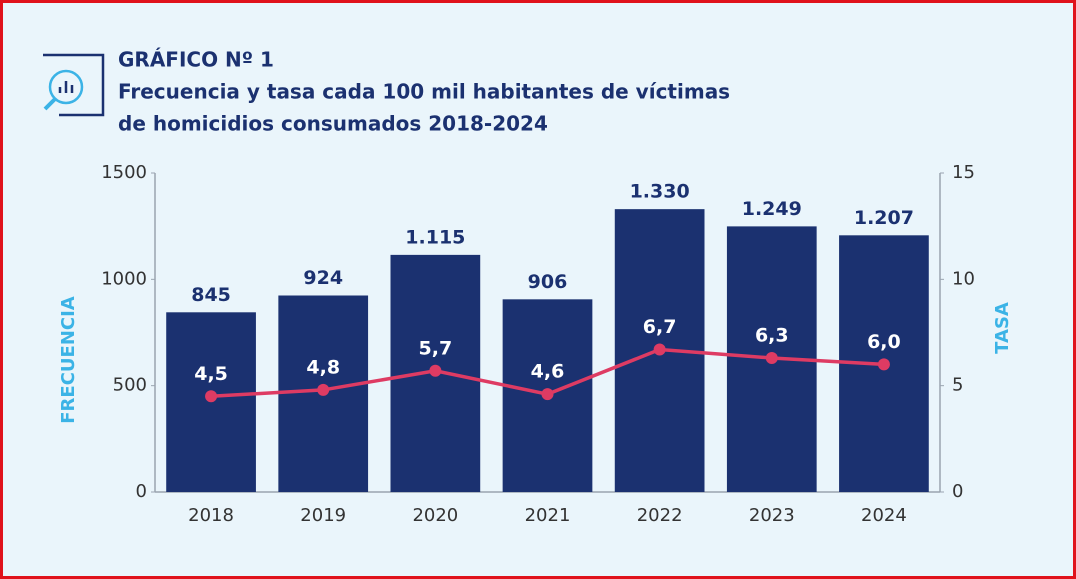 Image resolution: width=1076 pixels, height=579 pixels. I want to click on x-tick-label: 2020, so click(435, 515).